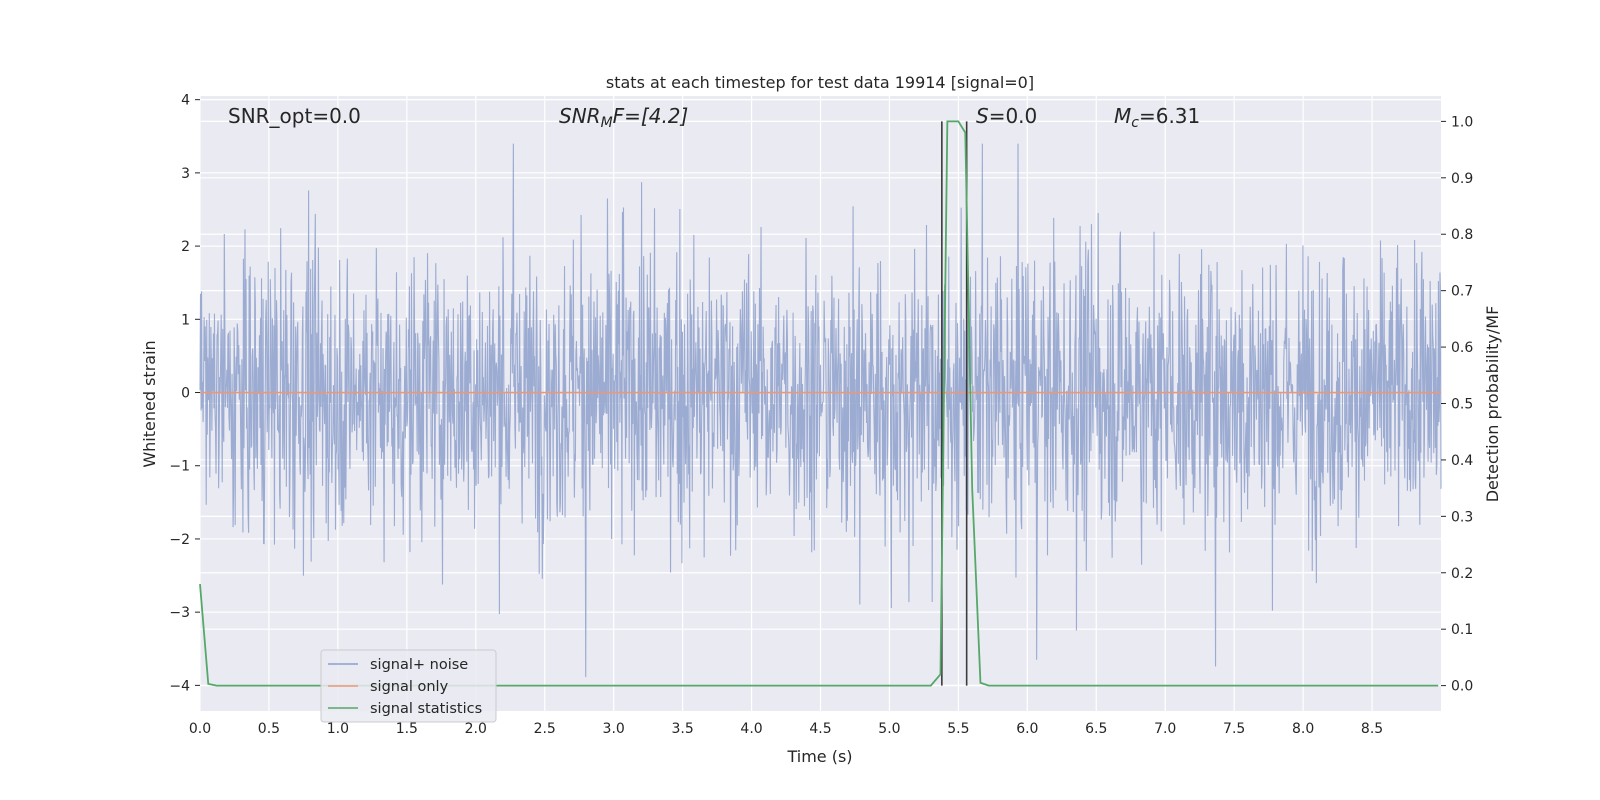 The width and height of the screenshot is (1600, 800). Describe the element at coordinates (958, 729) in the screenshot. I see `x-tick-label: 5.5` at that location.